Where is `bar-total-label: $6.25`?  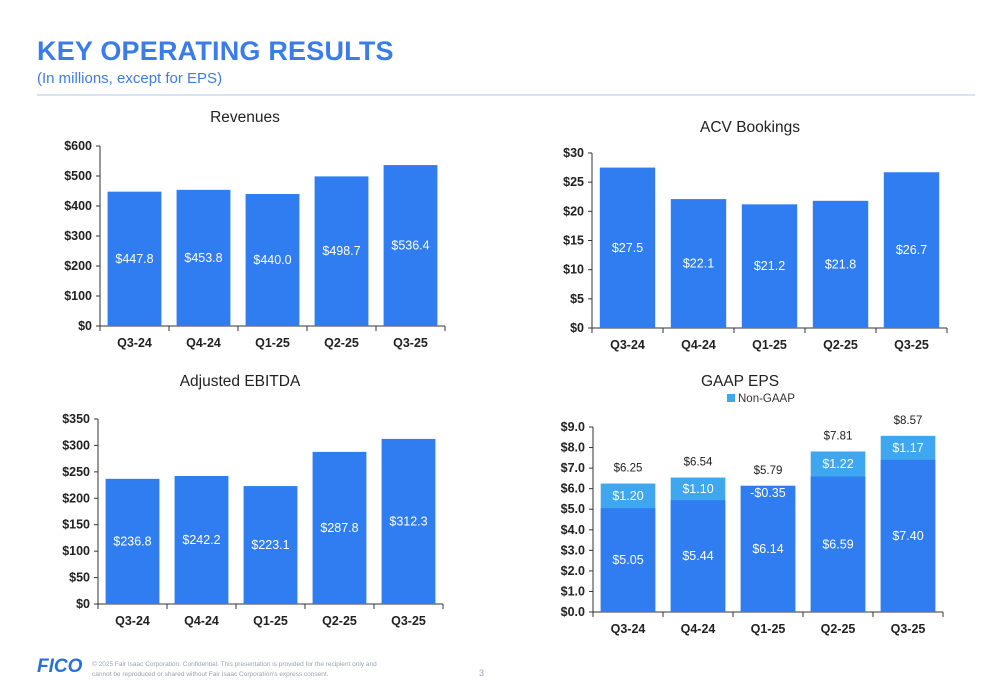
bar-total-label: $6.25 is located at coordinates (628, 469).